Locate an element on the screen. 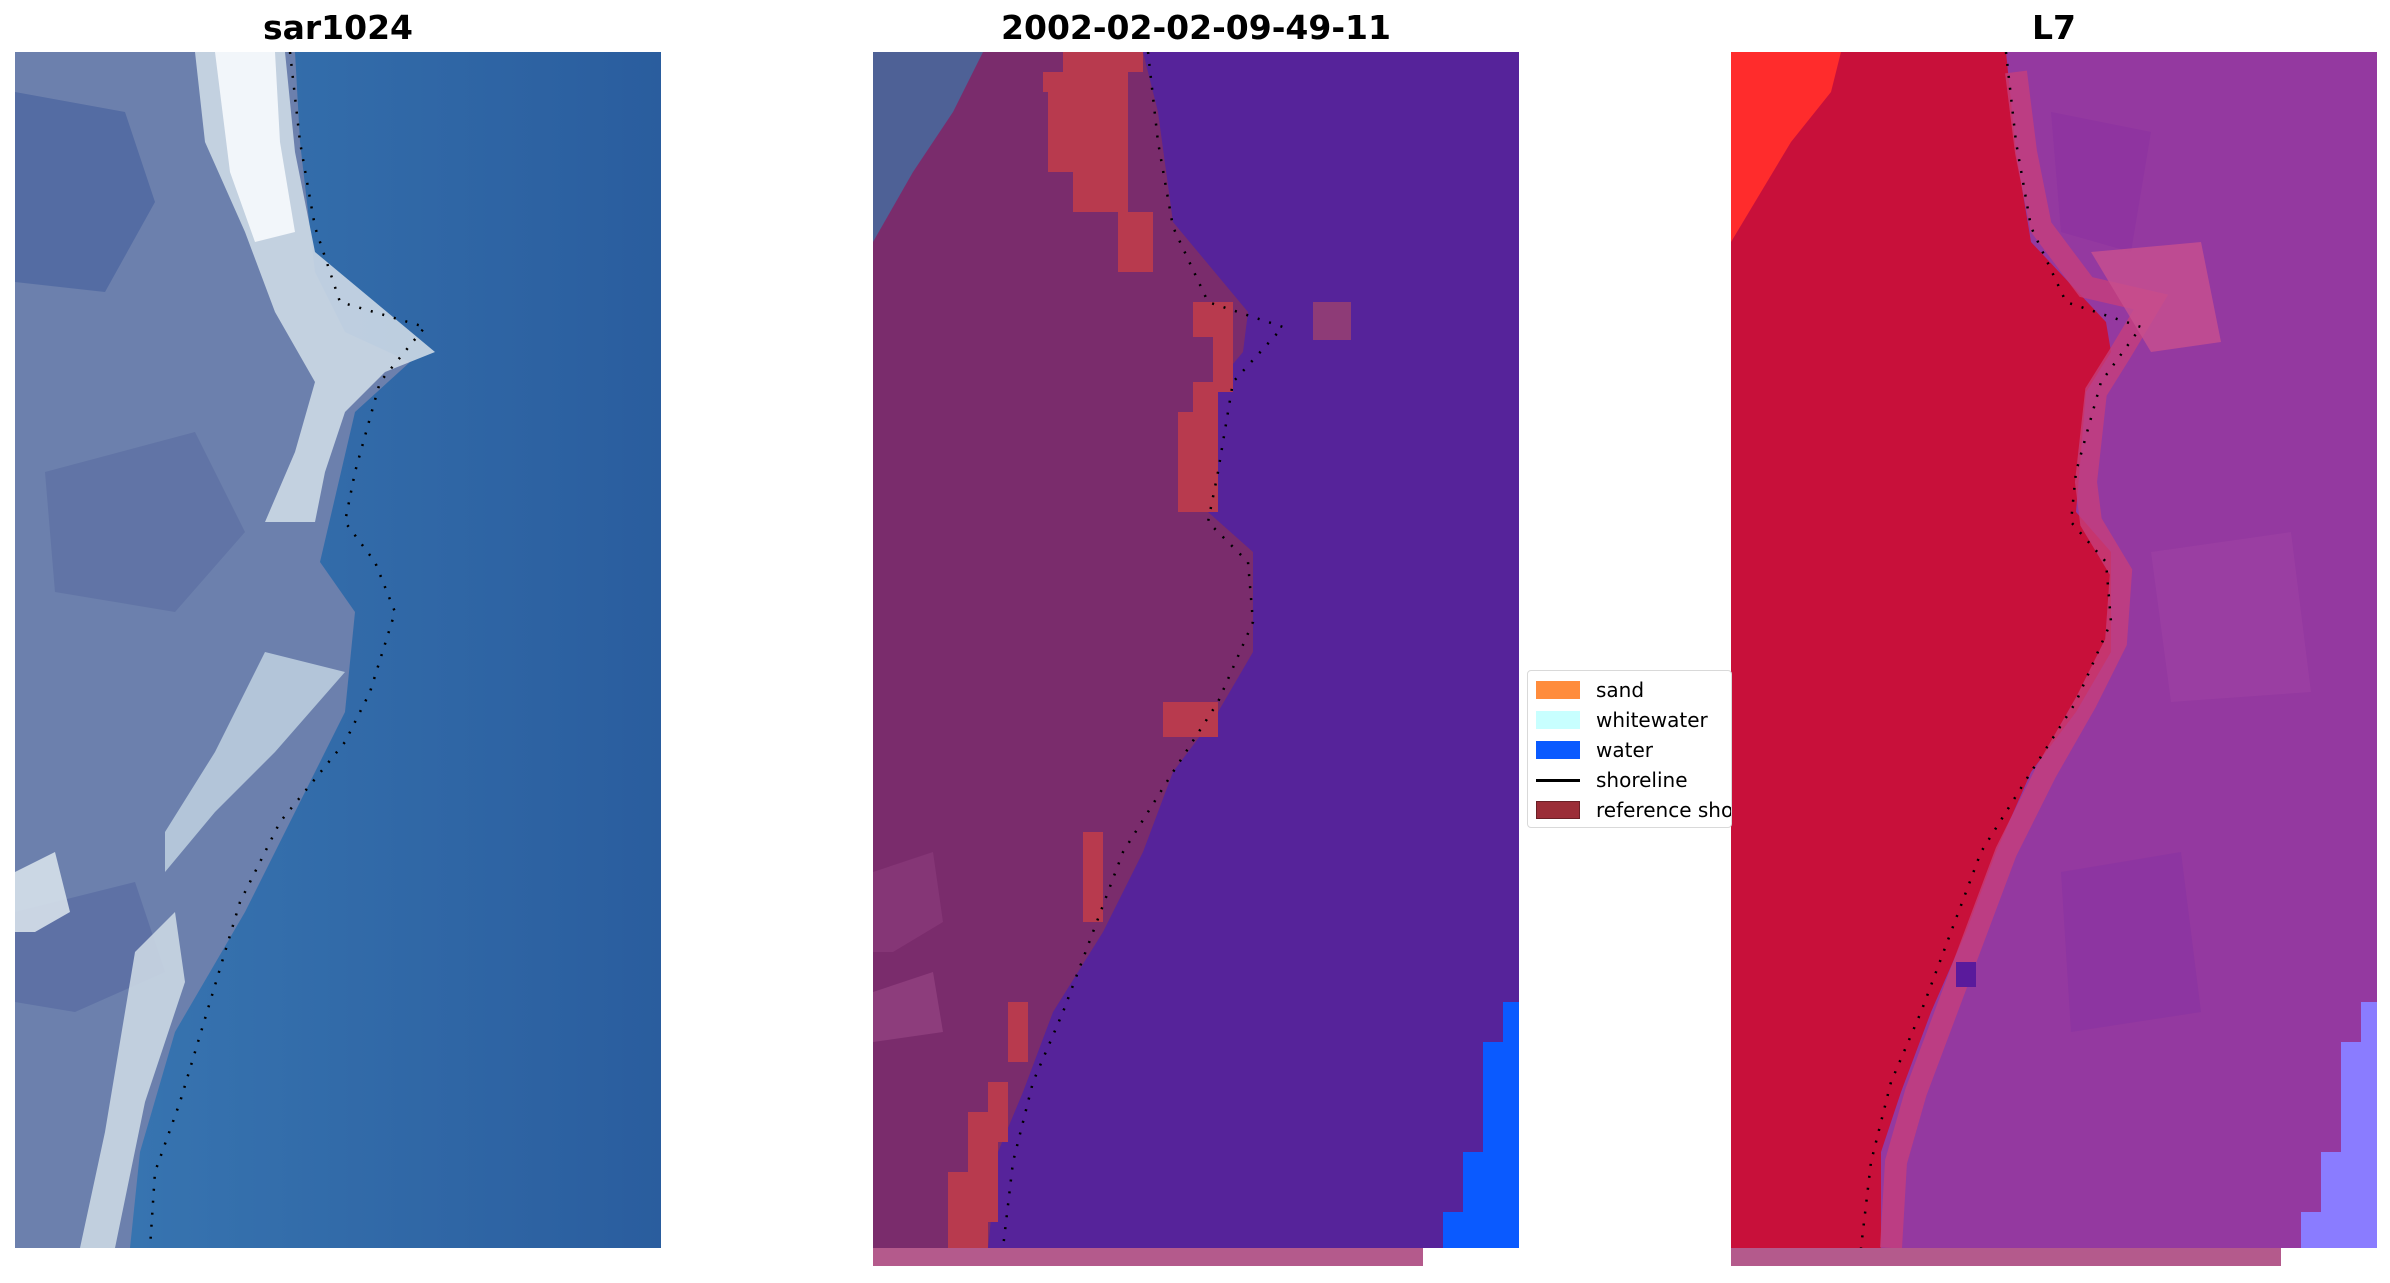 This screenshot has height=1283, width=2390. false-color-land is located at coordinates (1921, 650).